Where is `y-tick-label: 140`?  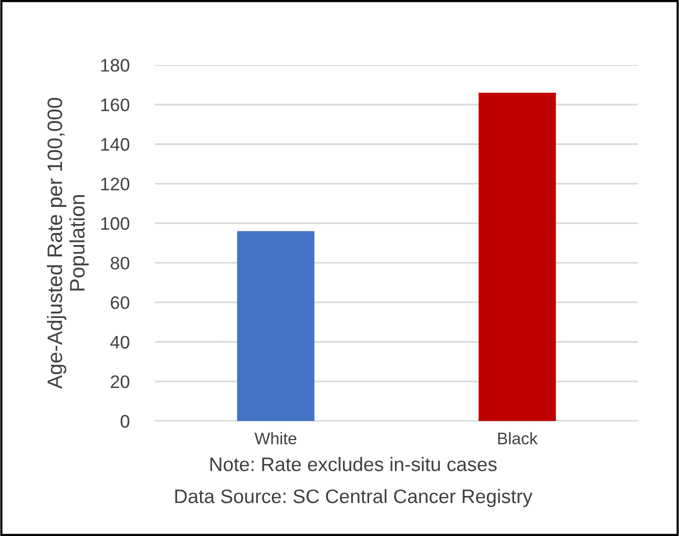
y-tick-label: 140 is located at coordinates (115, 144).